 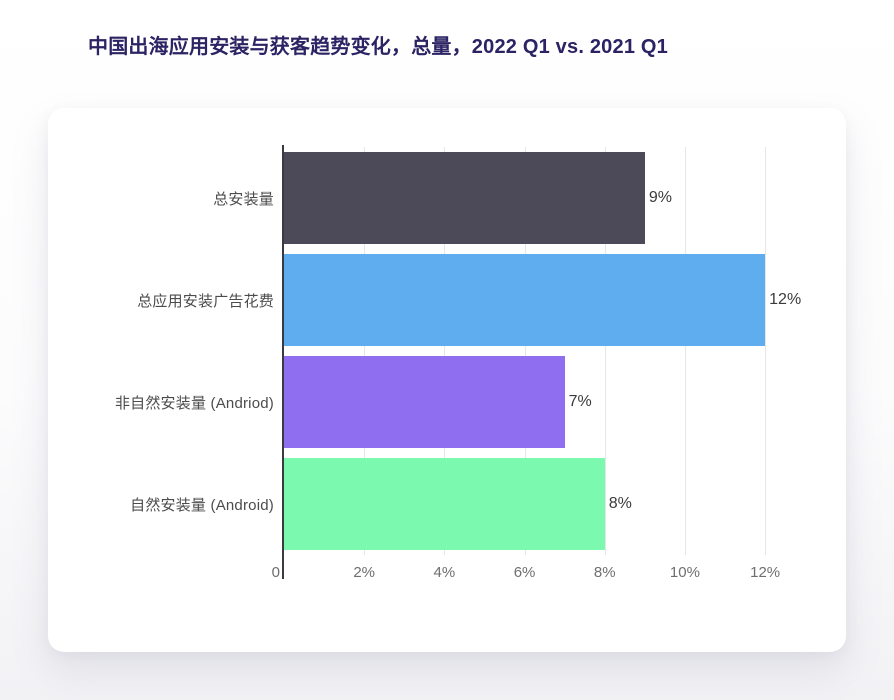 I want to click on bar-track: 7%, so click(x=537, y=402).